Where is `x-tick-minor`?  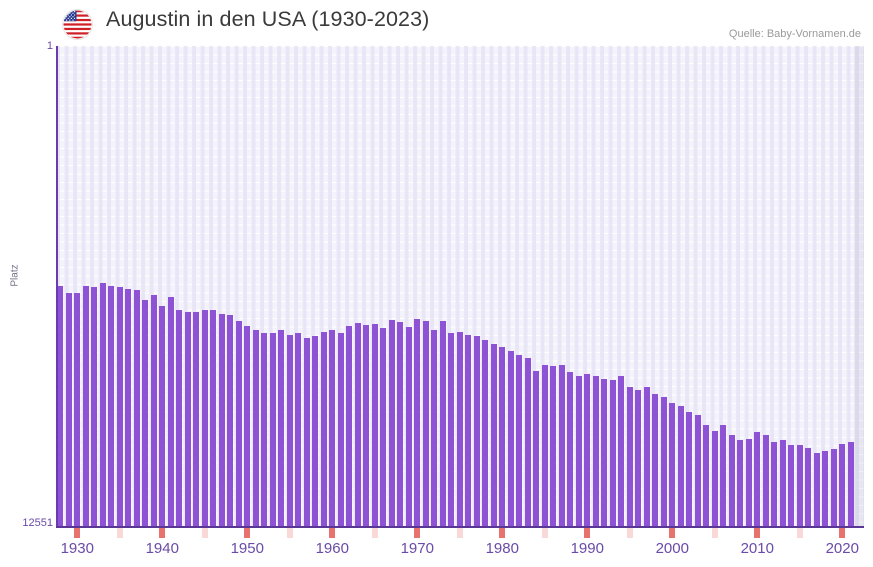
x-tick-minor is located at coordinates (459, 533).